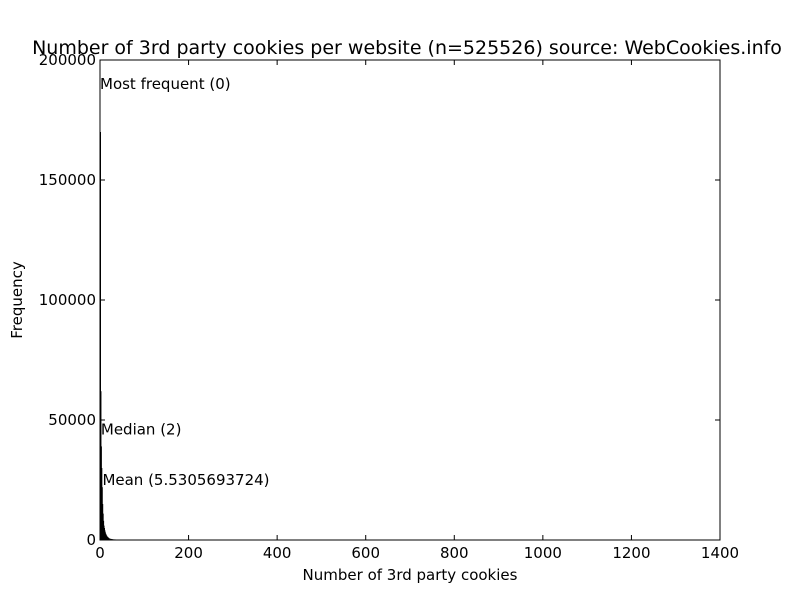 The image size is (800, 604). I want to click on x-tick-label: 1000, so click(543, 553).